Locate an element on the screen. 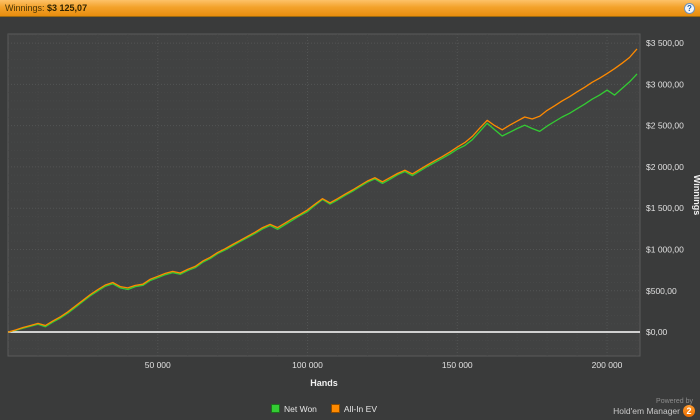  legend-item-net-won: Net Won is located at coordinates (294, 409).